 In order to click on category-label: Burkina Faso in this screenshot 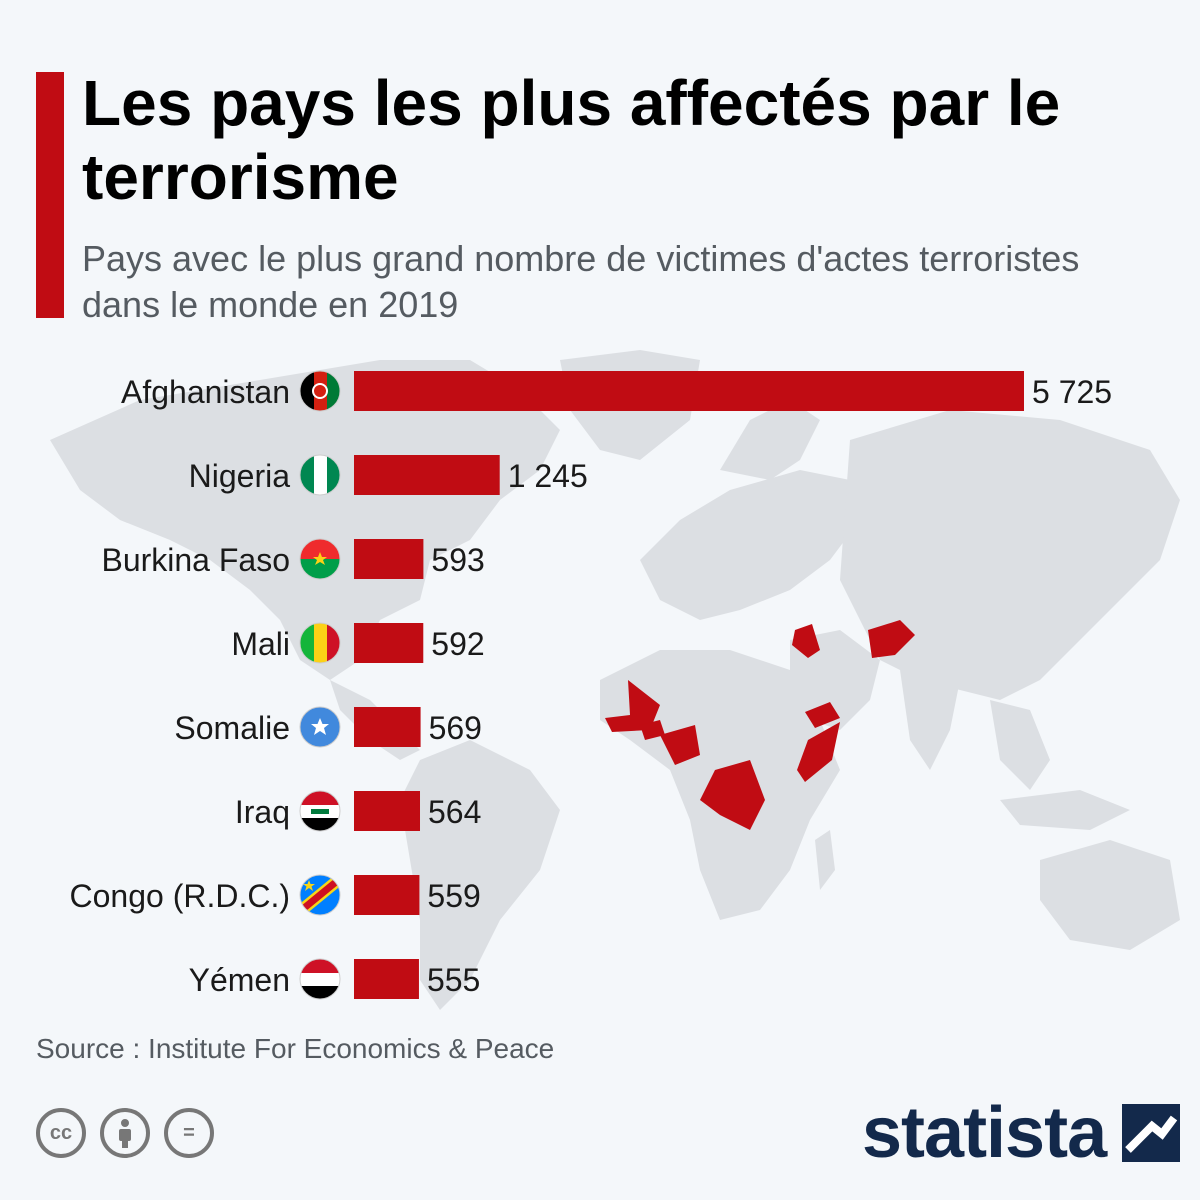, I will do `click(195, 560)`.